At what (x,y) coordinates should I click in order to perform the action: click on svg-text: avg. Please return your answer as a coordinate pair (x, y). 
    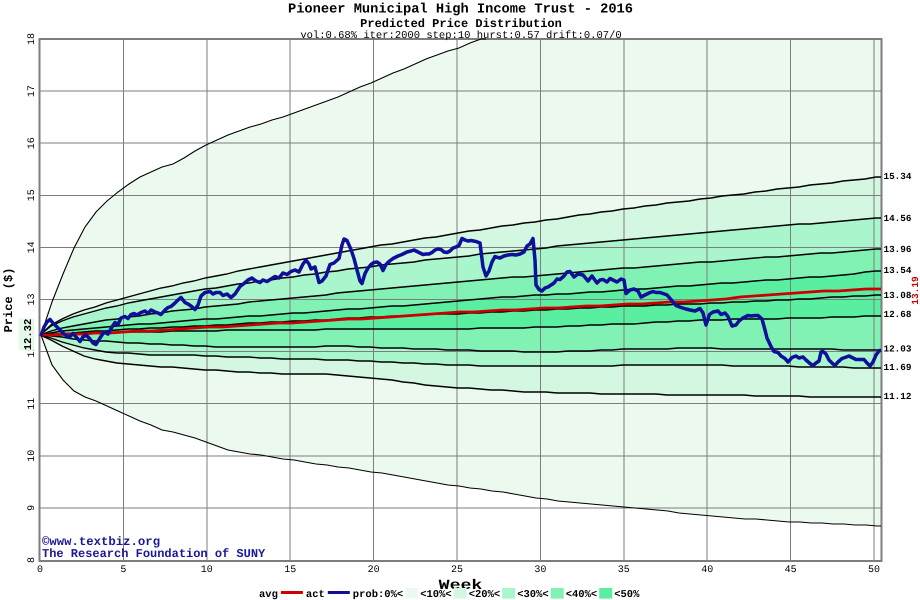
    Looking at the image, I should click on (268, 594).